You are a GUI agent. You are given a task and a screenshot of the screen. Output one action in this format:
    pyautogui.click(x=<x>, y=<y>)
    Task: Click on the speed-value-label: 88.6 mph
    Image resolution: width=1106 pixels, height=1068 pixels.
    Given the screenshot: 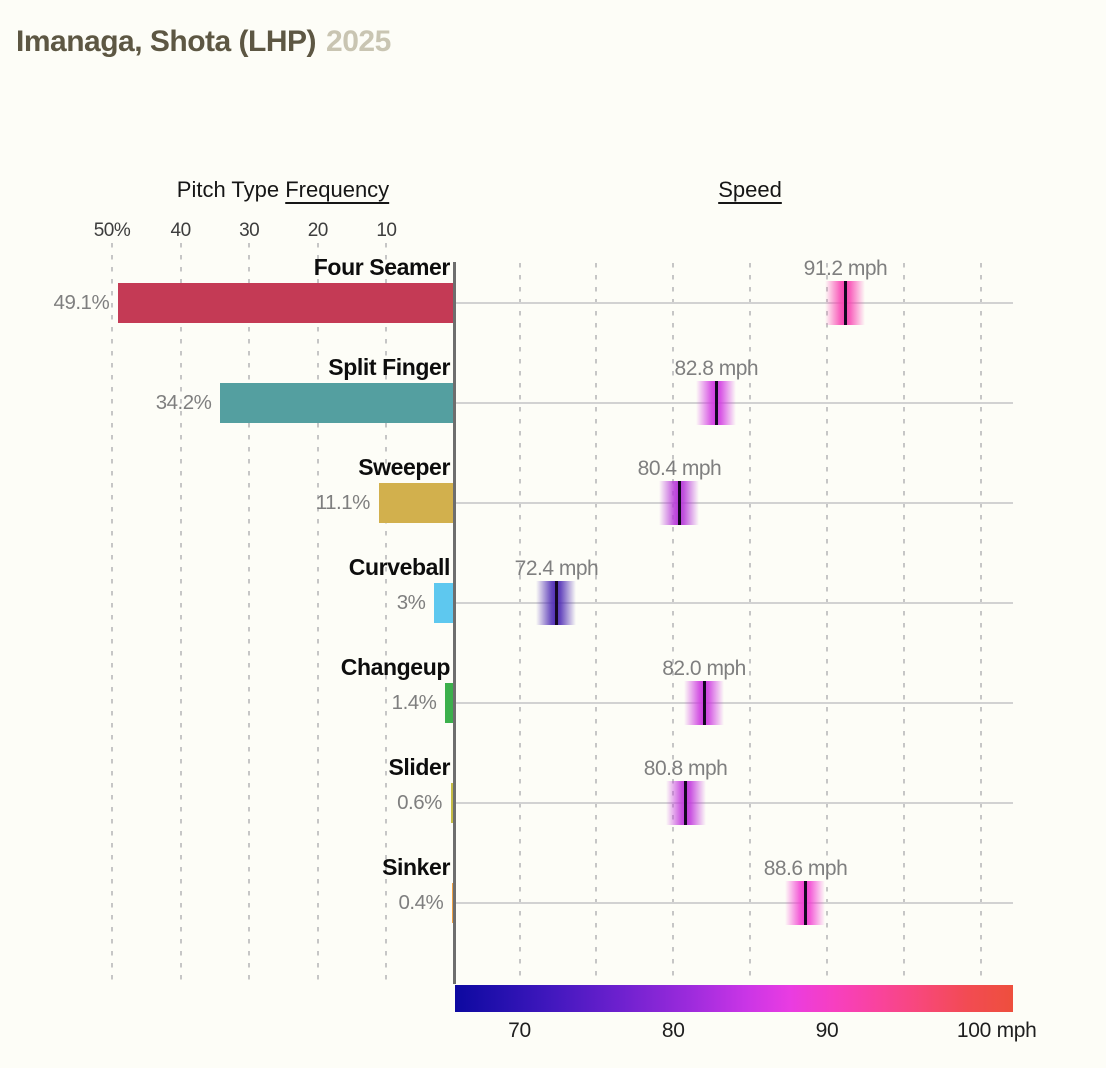 What is the action you would take?
    pyautogui.click(x=805, y=868)
    